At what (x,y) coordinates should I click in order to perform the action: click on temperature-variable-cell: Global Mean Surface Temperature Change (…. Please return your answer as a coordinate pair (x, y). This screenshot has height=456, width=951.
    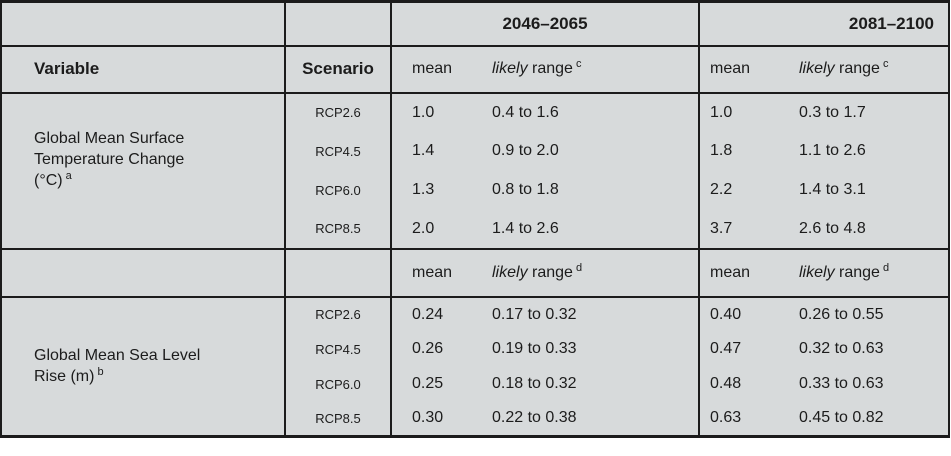
    Looking at the image, I should click on (143, 170).